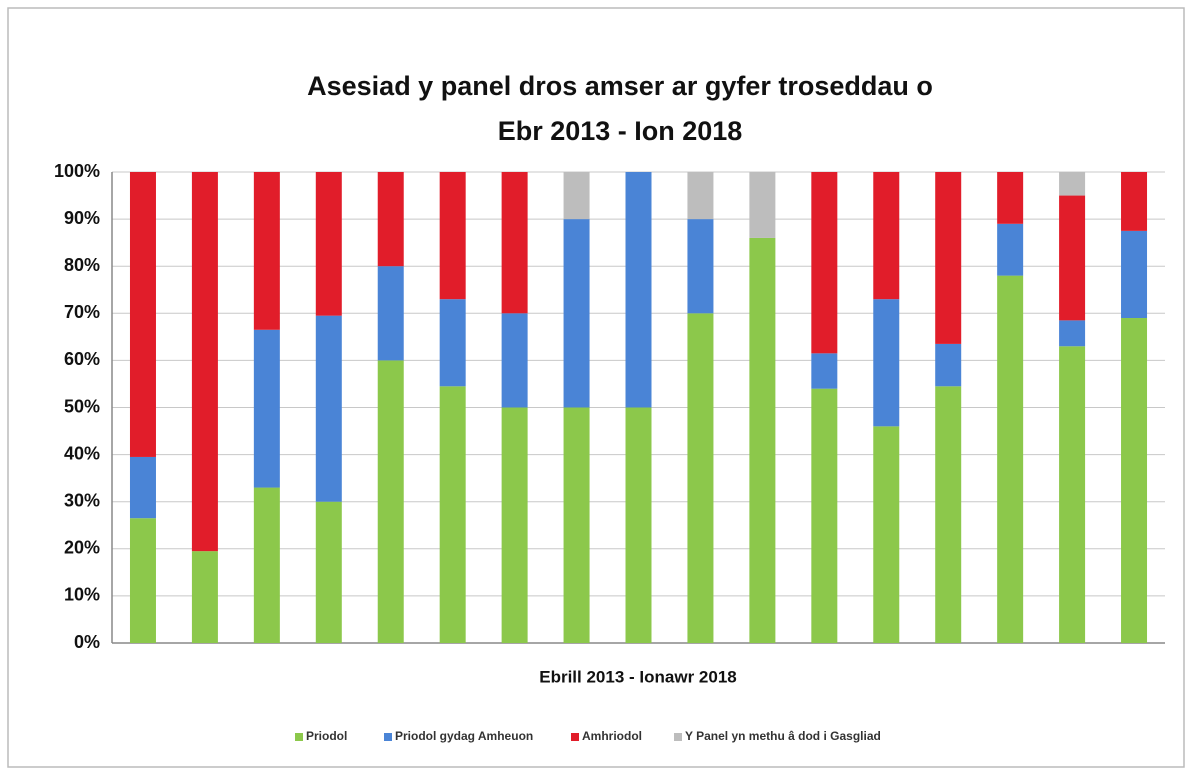 Image resolution: width=1192 pixels, height=775 pixels. I want to click on legend-label: Priodol gydag Amheuon, so click(464, 736).